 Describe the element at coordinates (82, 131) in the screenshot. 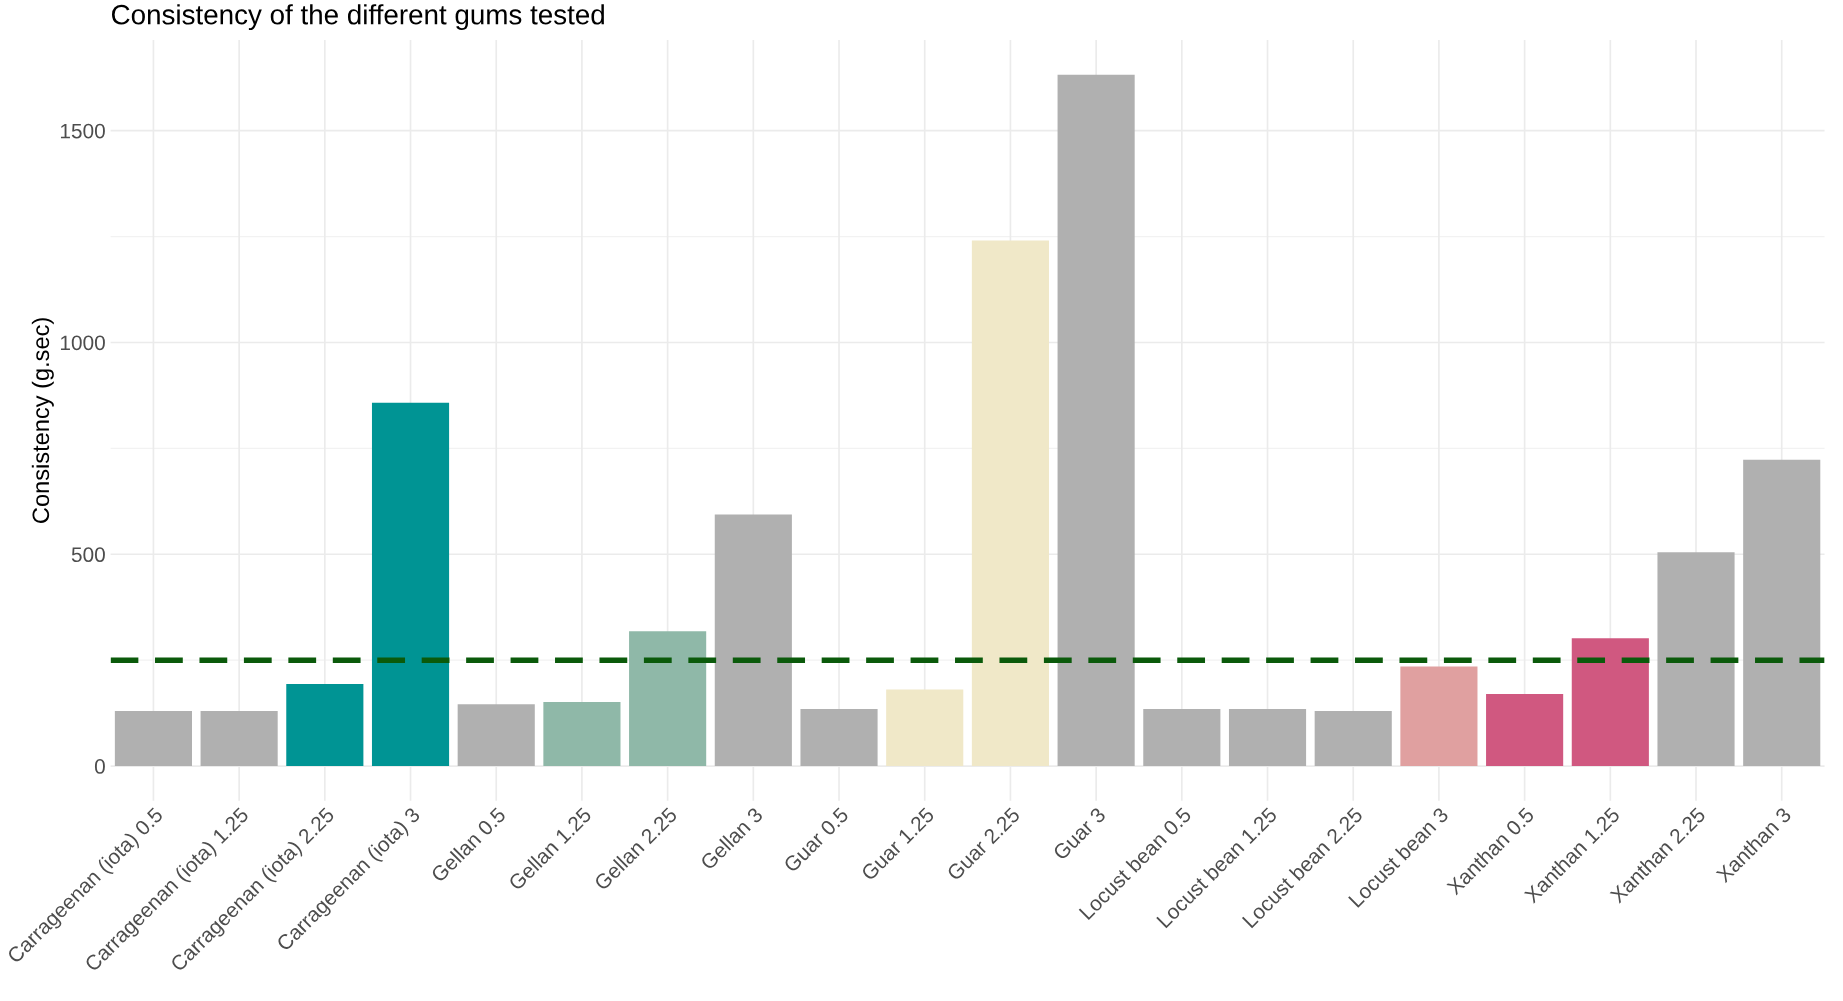

I see `y-tick-label: 1500` at that location.